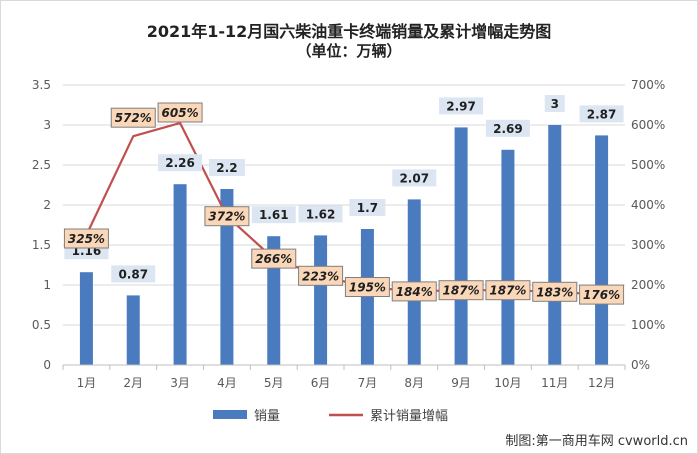  What do you see at coordinates (461, 383) in the screenshot?
I see `x-tick-label: 9月` at bounding box center [461, 383].